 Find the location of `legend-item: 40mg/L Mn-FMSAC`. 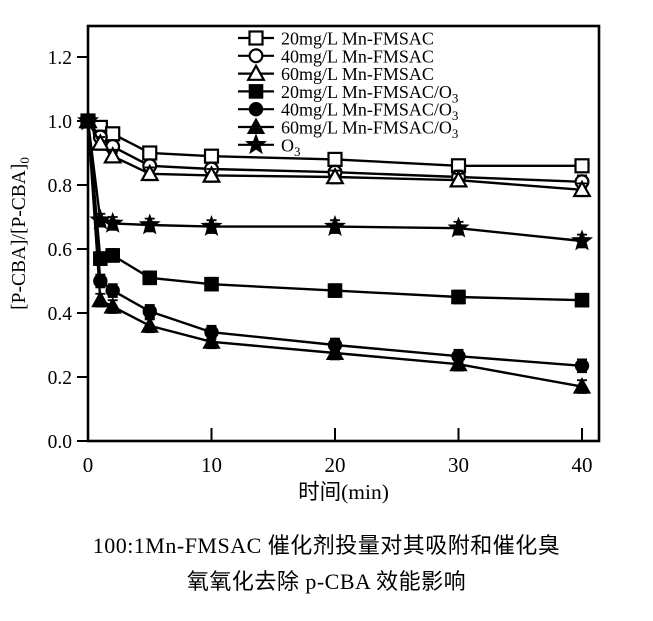

legend-item: 40mg/L Mn-FMSAC is located at coordinates (336, 56).